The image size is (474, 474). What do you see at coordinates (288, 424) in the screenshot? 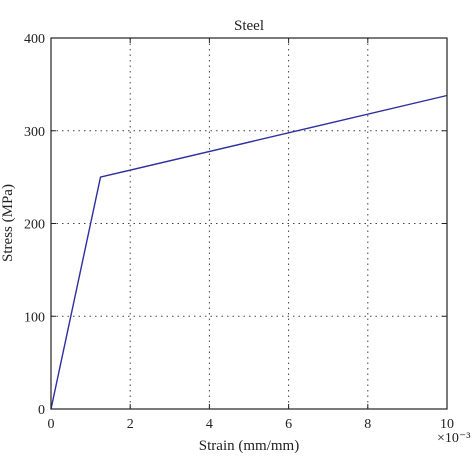
I see `x-tick-label: 6` at bounding box center [288, 424].